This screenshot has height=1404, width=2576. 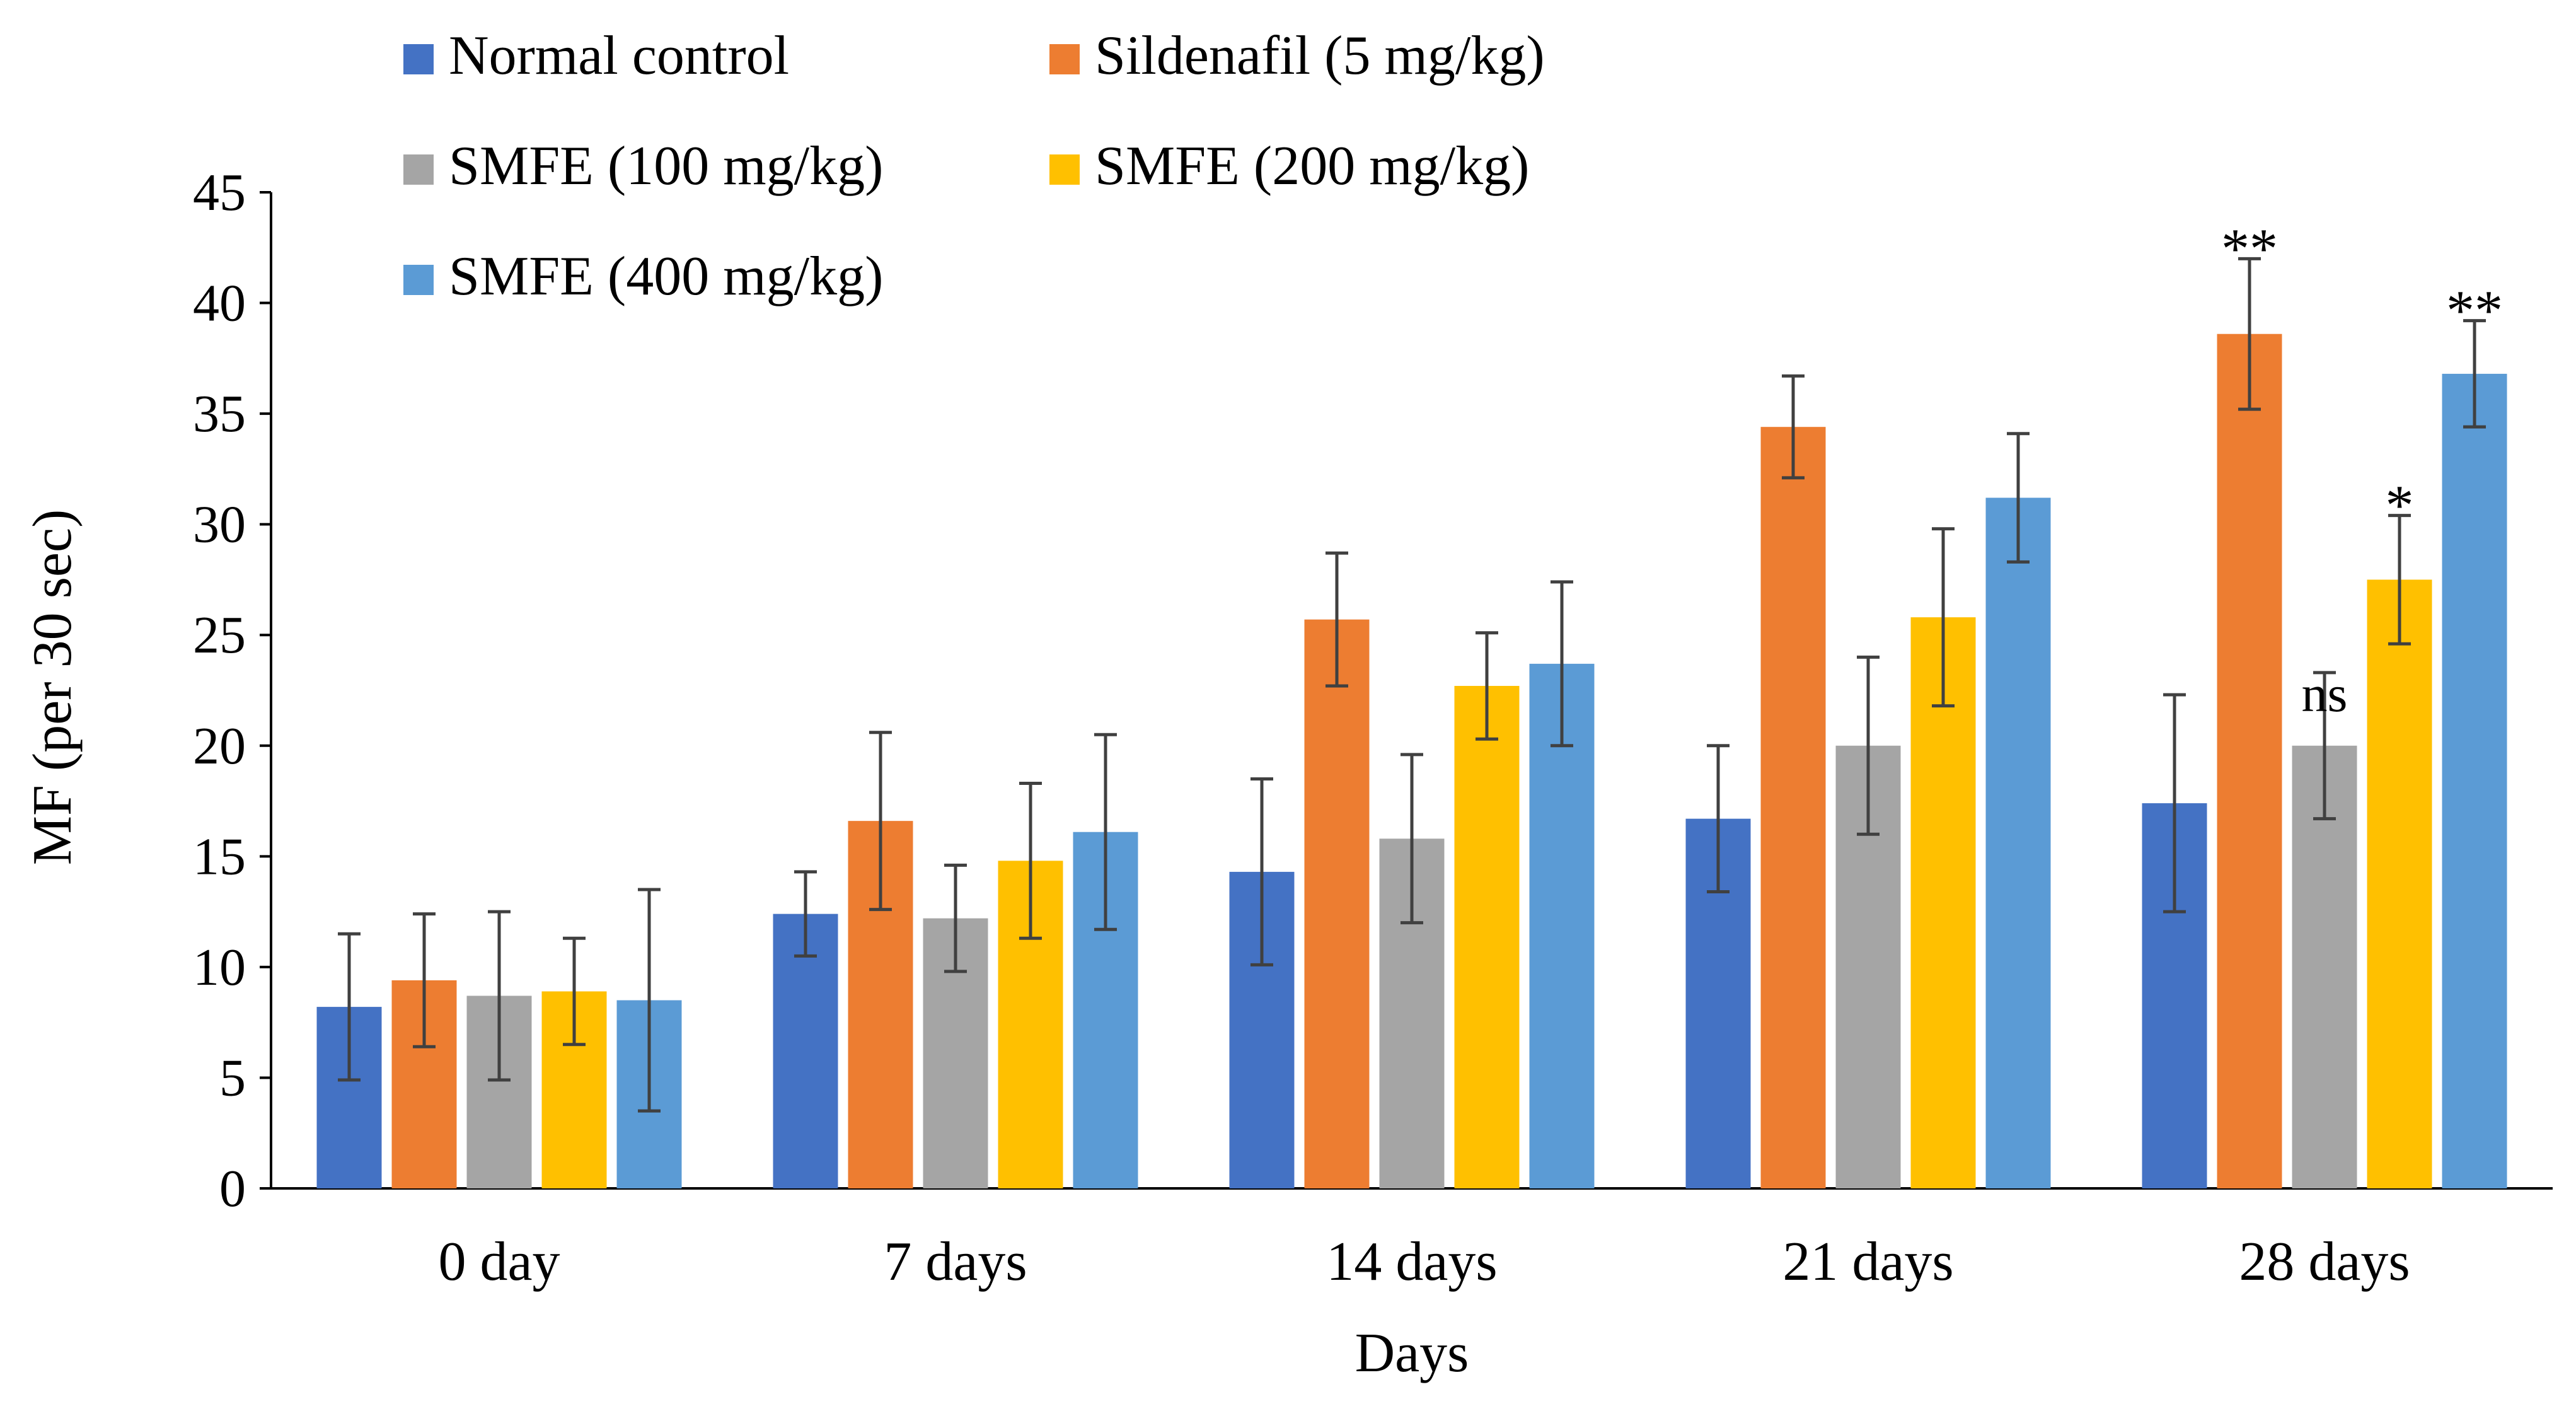 What do you see at coordinates (666, 276) in the screenshot?
I see `legend-label: SMFE (400 mg/kg)` at bounding box center [666, 276].